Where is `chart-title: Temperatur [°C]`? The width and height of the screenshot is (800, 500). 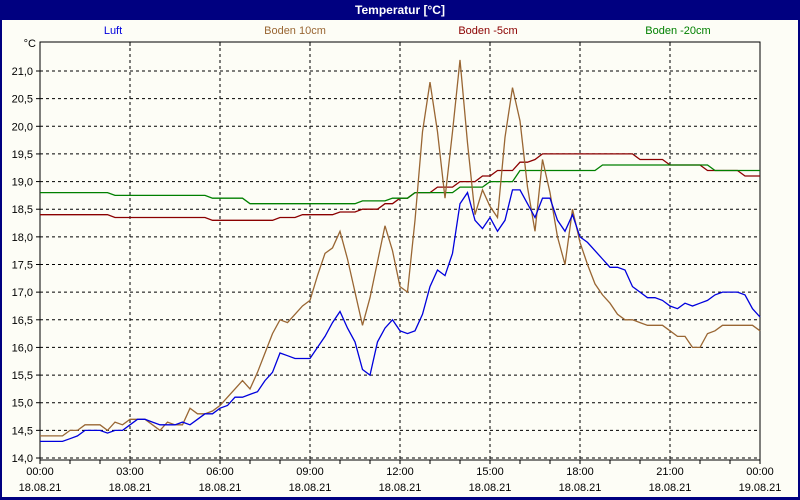 chart-title: Temperatur [°C] is located at coordinates (400, 10).